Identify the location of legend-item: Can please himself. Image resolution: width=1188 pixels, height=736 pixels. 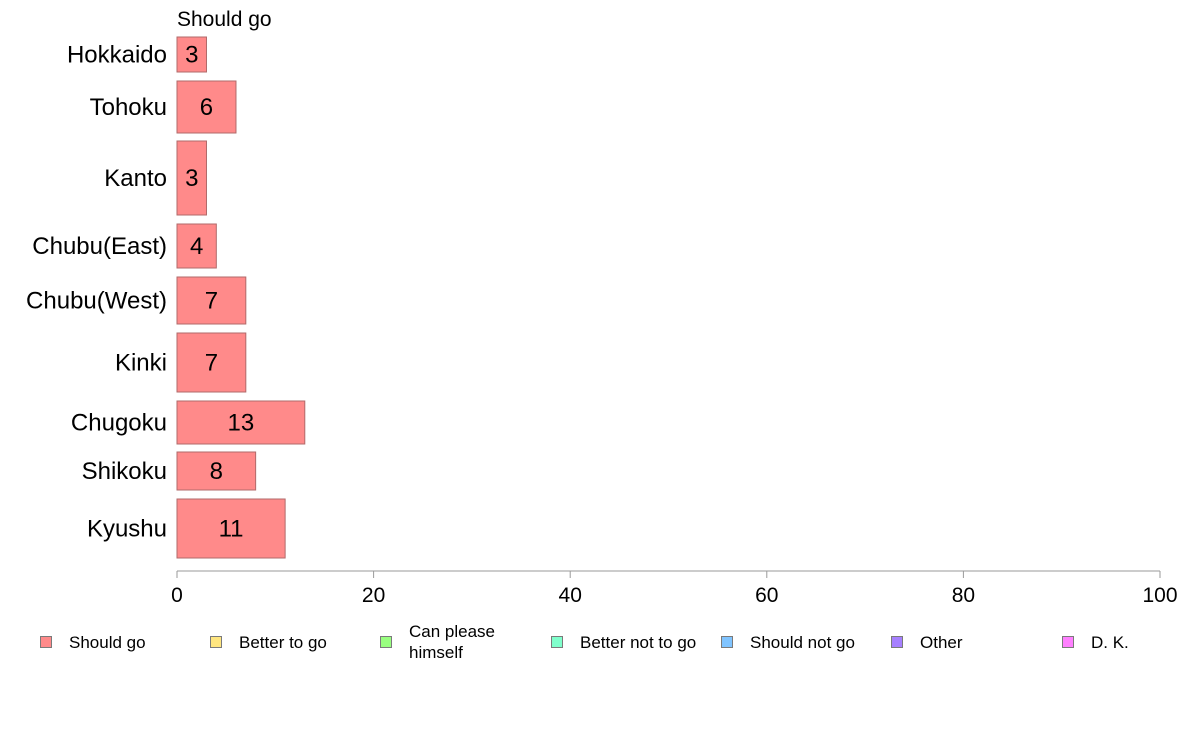
(444, 642).